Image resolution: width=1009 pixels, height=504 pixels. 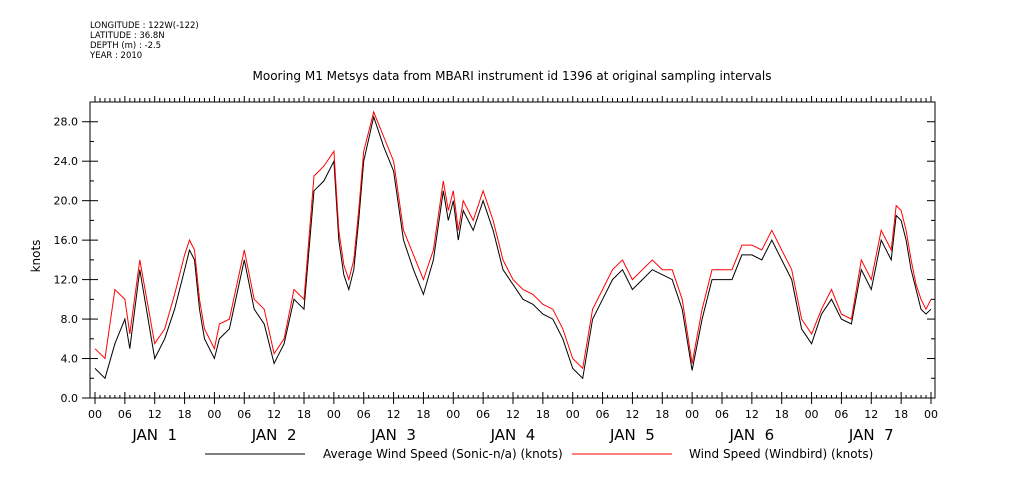 I want to click on y-tick-label: 8.0, so click(x=70, y=319).